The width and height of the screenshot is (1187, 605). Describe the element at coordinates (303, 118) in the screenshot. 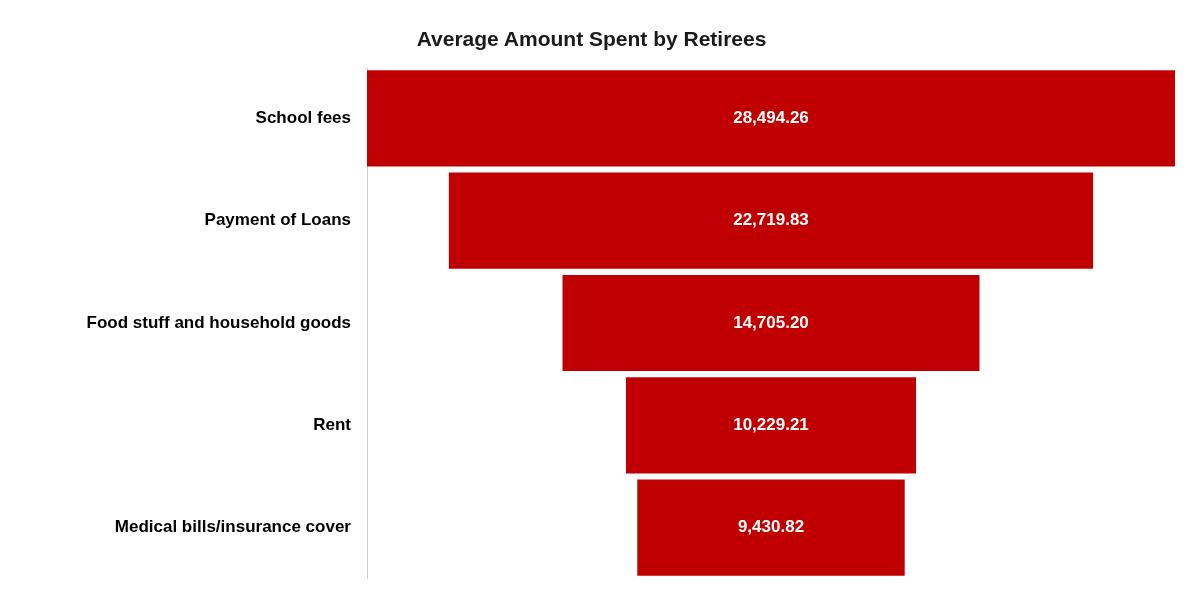

I see `category-label: School fees` at that location.